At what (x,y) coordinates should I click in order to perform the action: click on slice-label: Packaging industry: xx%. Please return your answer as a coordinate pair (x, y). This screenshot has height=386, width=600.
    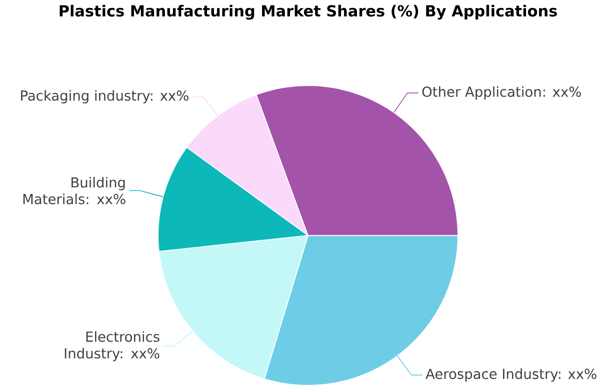
    Looking at the image, I should click on (104, 97).